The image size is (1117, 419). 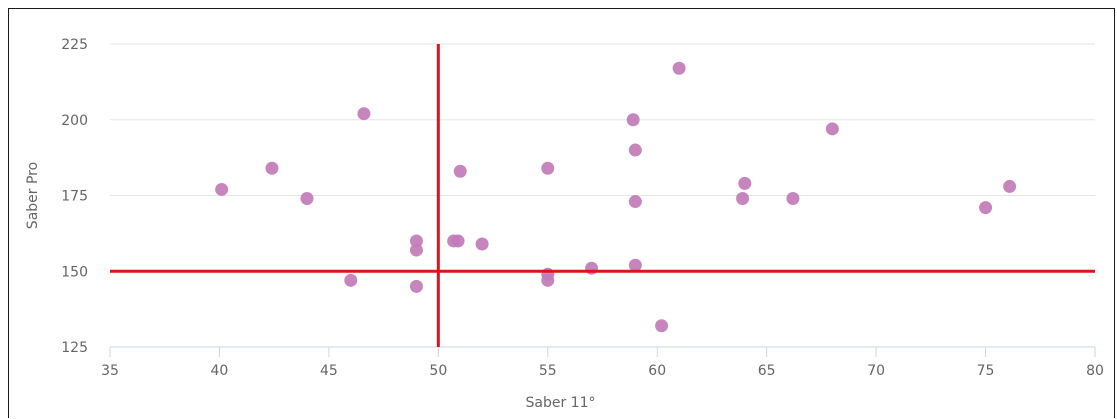 What do you see at coordinates (561, 403) in the screenshot?
I see `x-axis-title: Saber 11°` at bounding box center [561, 403].